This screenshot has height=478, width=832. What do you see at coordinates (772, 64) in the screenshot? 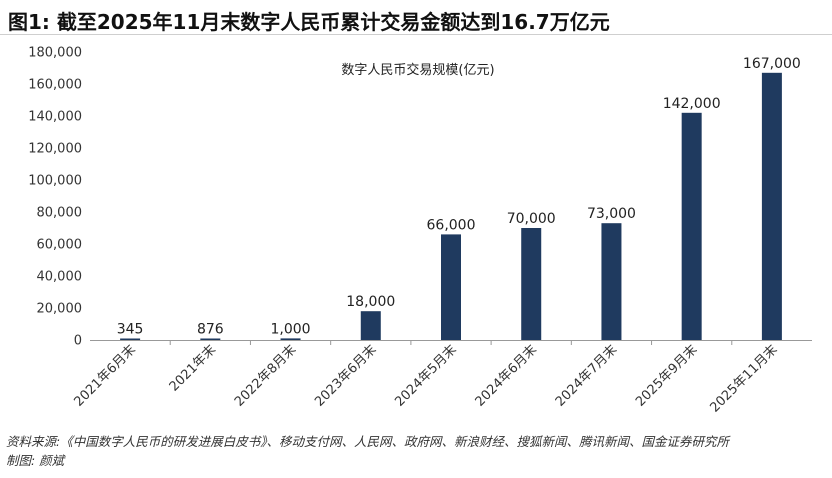
I see `data-label: 167,000` at bounding box center [772, 64].